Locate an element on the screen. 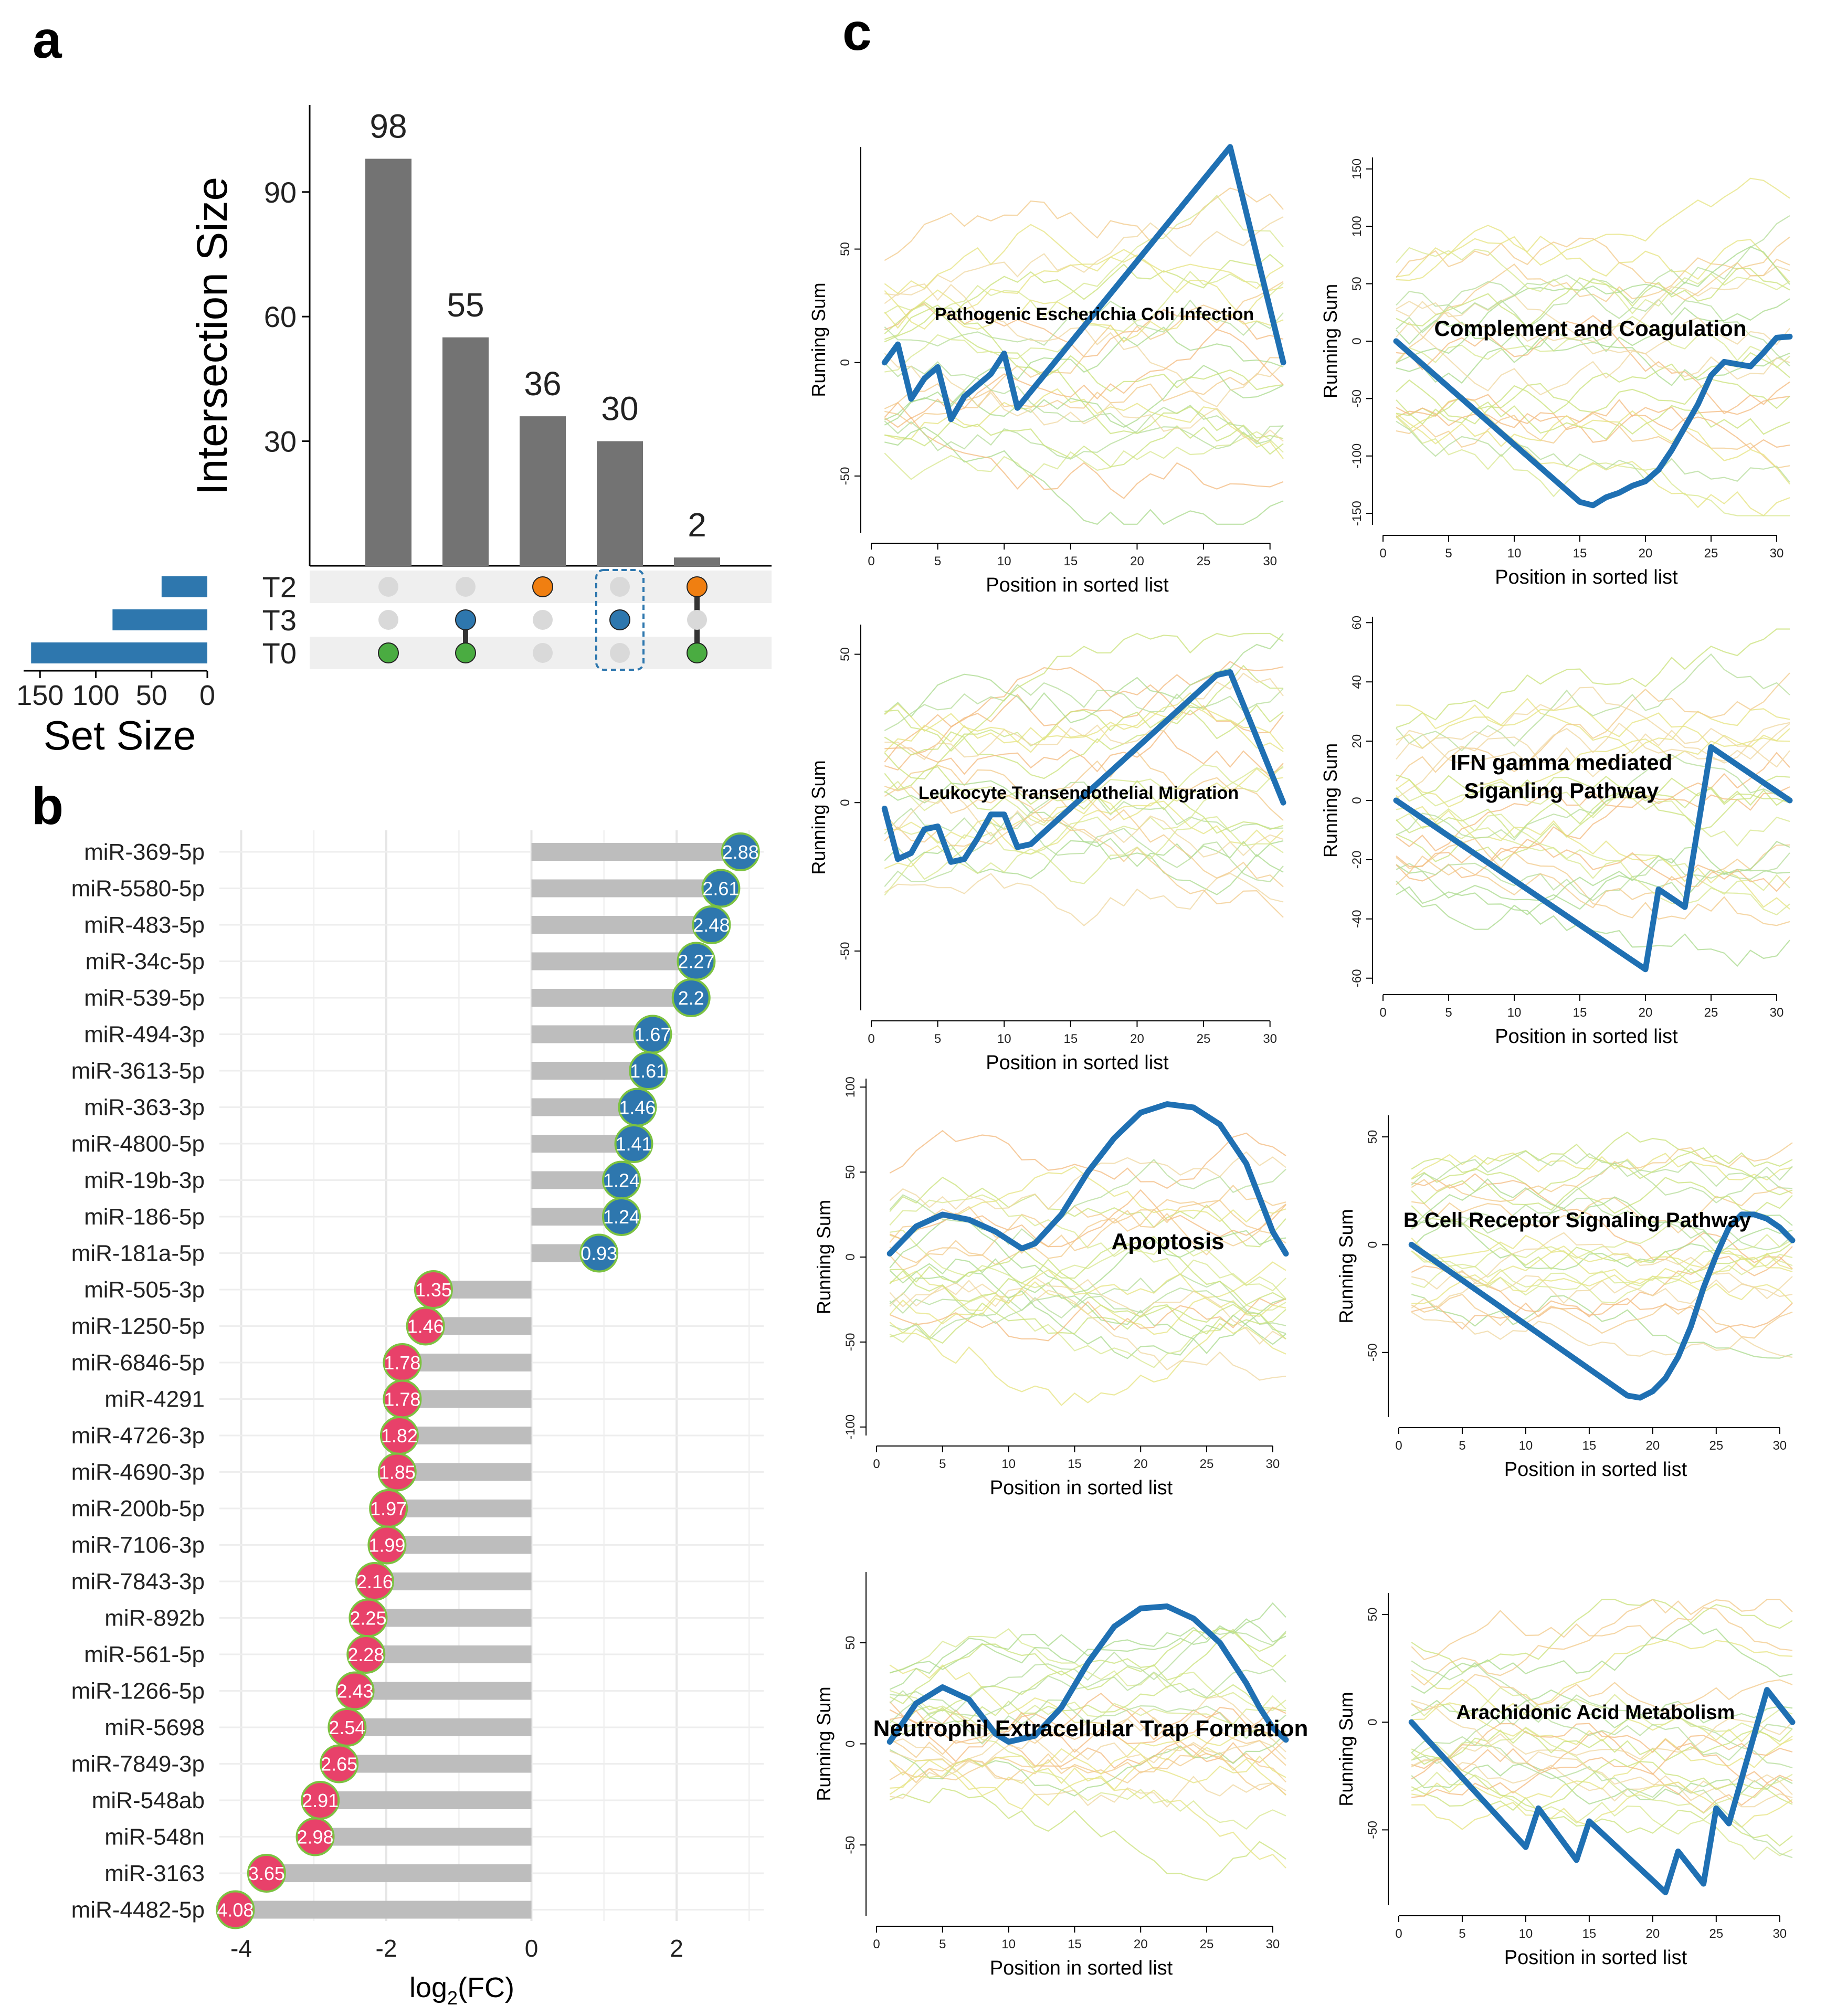 This screenshot has height=2016, width=1826. lollipop-x-tick-label: 0 is located at coordinates (532, 1949).